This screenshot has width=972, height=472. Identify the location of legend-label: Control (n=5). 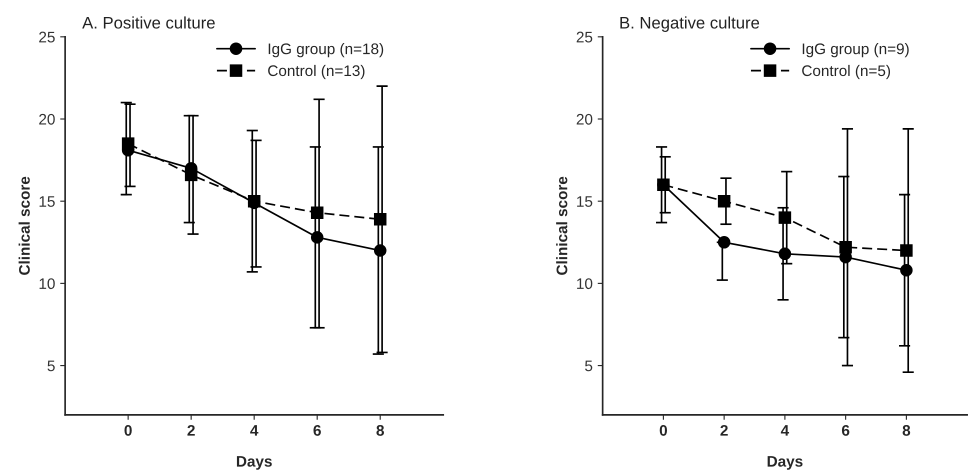
(846, 72).